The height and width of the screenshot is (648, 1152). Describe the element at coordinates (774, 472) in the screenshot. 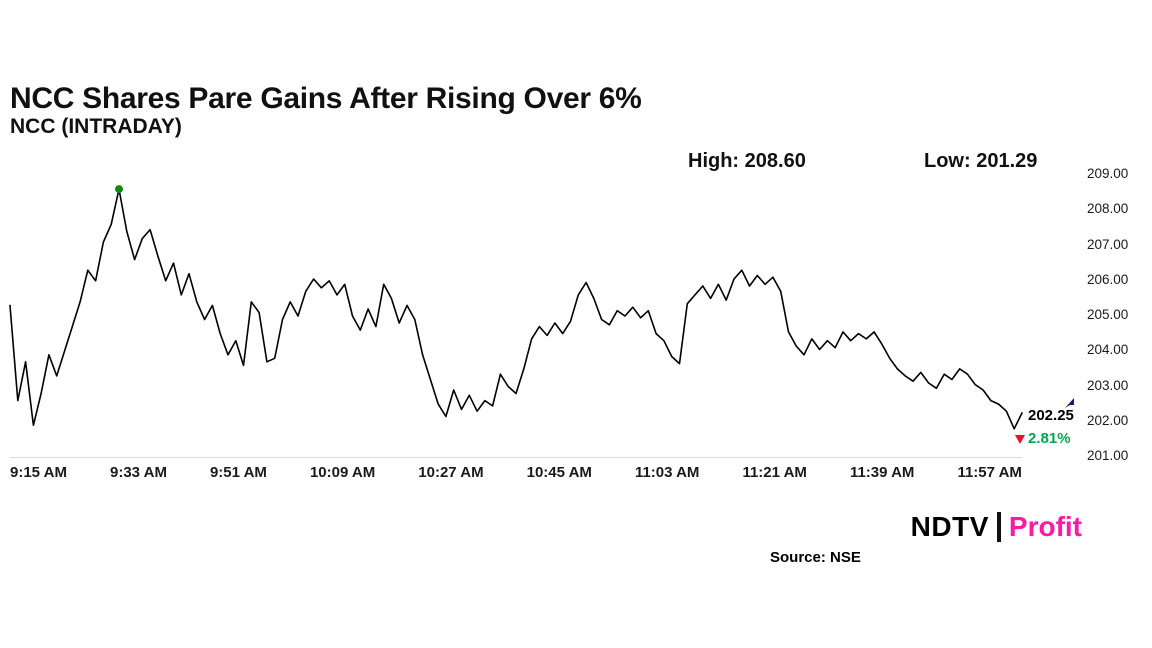

I see `x-axis-tick: 11:21 AM` at that location.